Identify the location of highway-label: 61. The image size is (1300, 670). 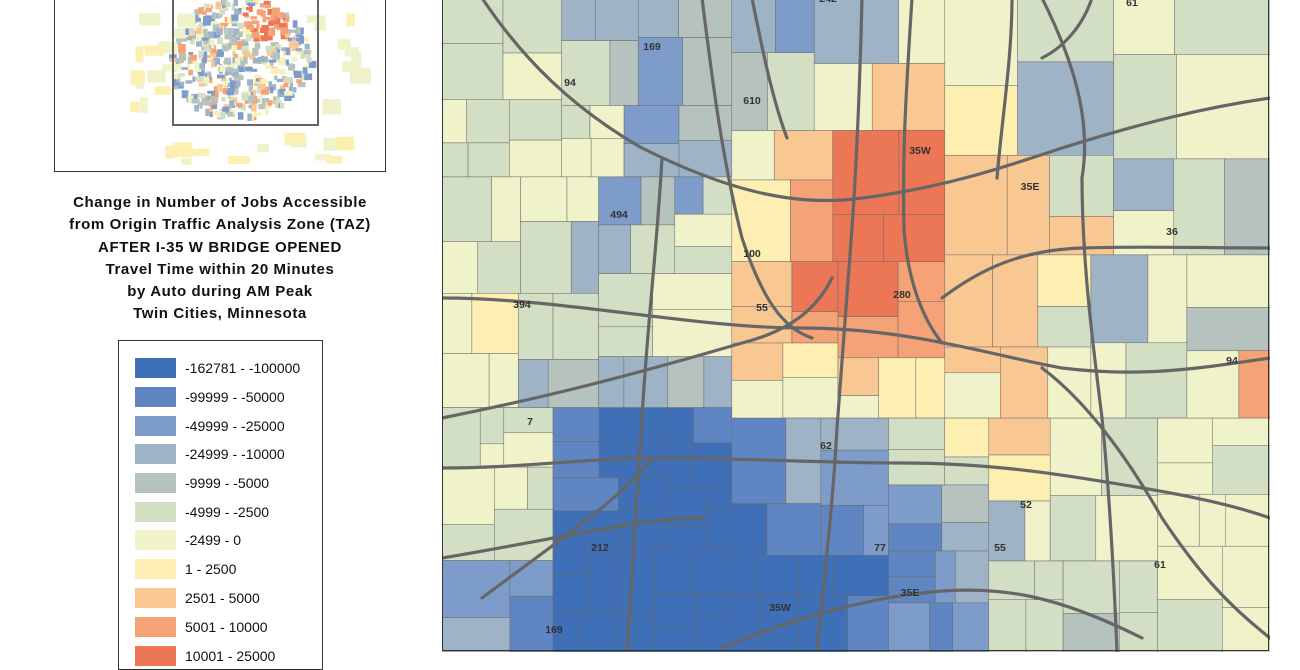
(1132, 4).